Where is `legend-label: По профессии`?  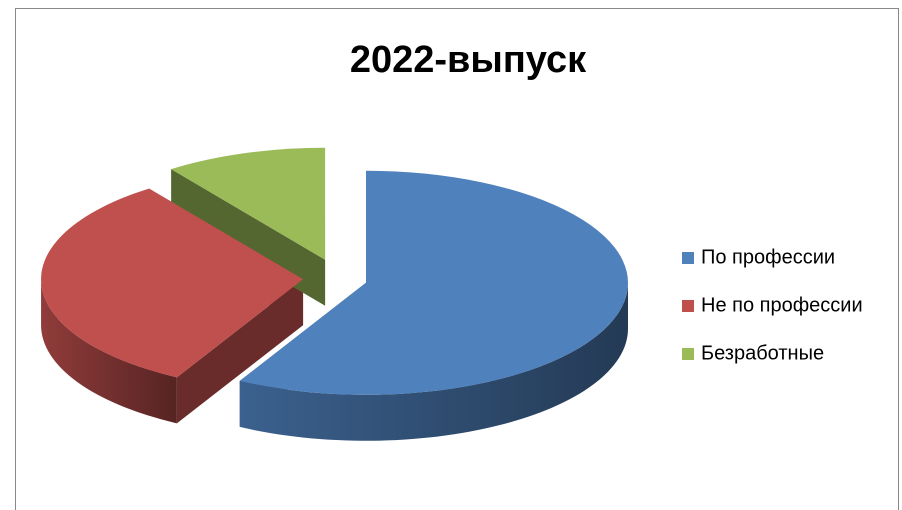
legend-label: По профессии is located at coordinates (768, 257).